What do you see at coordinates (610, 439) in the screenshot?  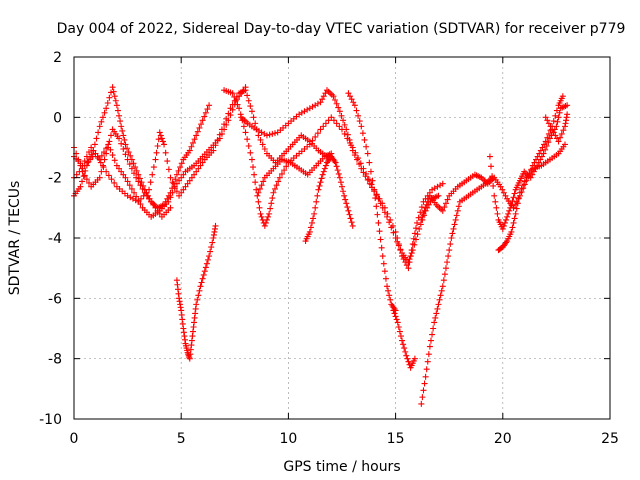 I see `x-tick-label: 25` at bounding box center [610, 439].